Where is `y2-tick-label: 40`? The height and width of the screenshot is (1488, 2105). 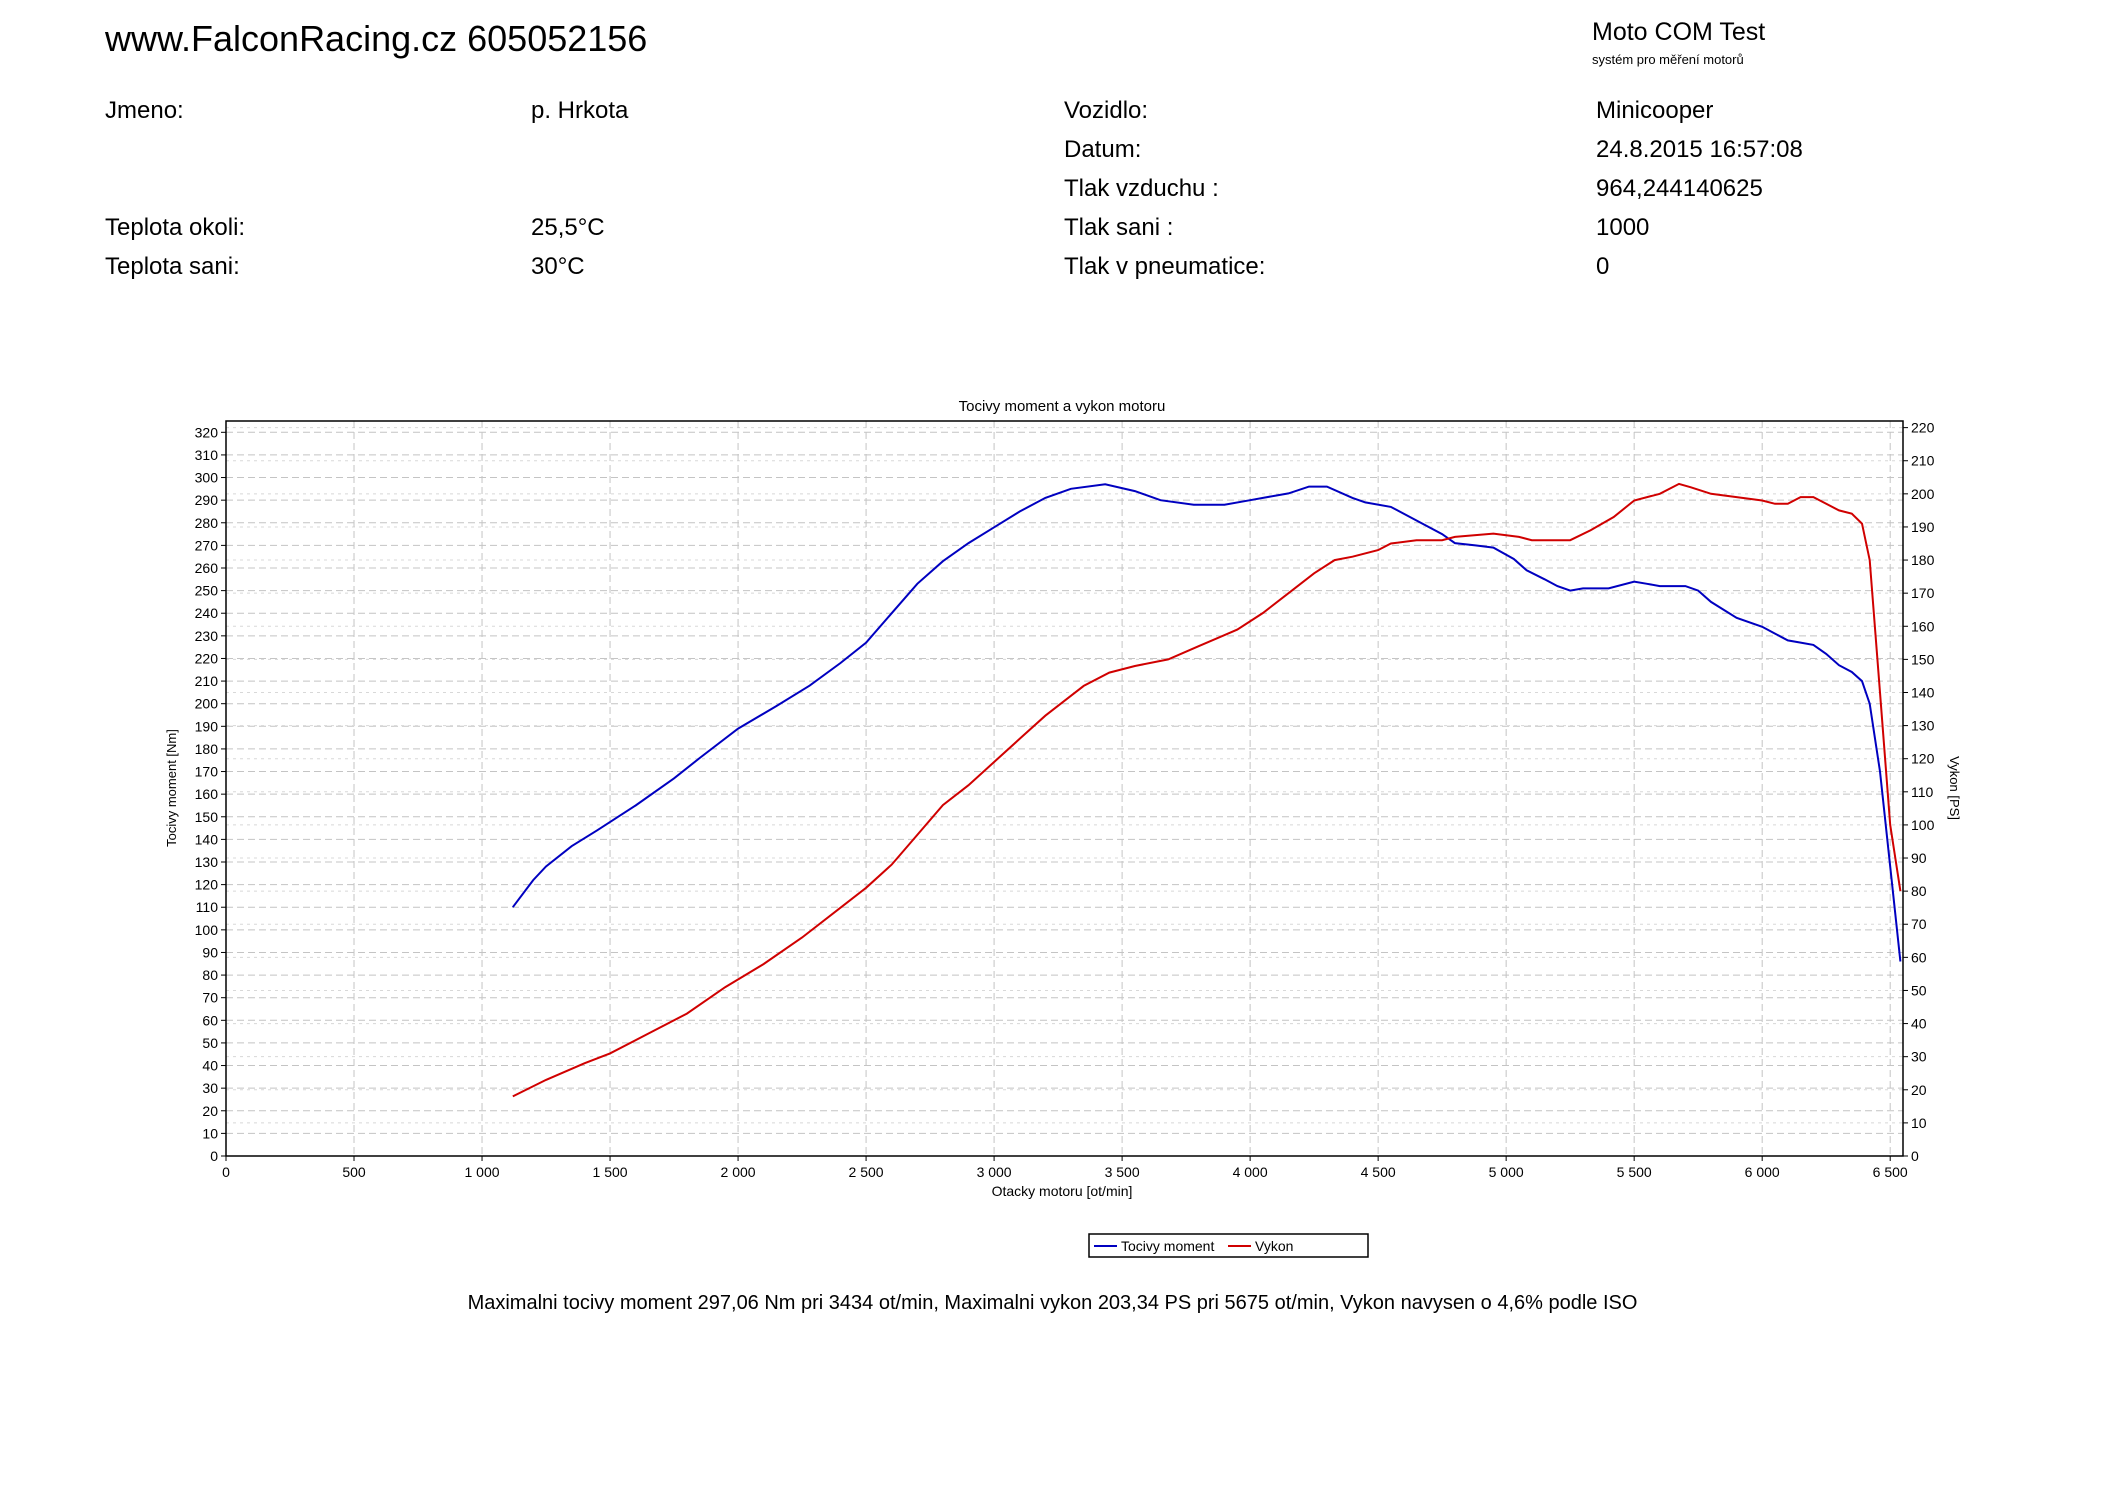 y2-tick-label: 40 is located at coordinates (1919, 1024).